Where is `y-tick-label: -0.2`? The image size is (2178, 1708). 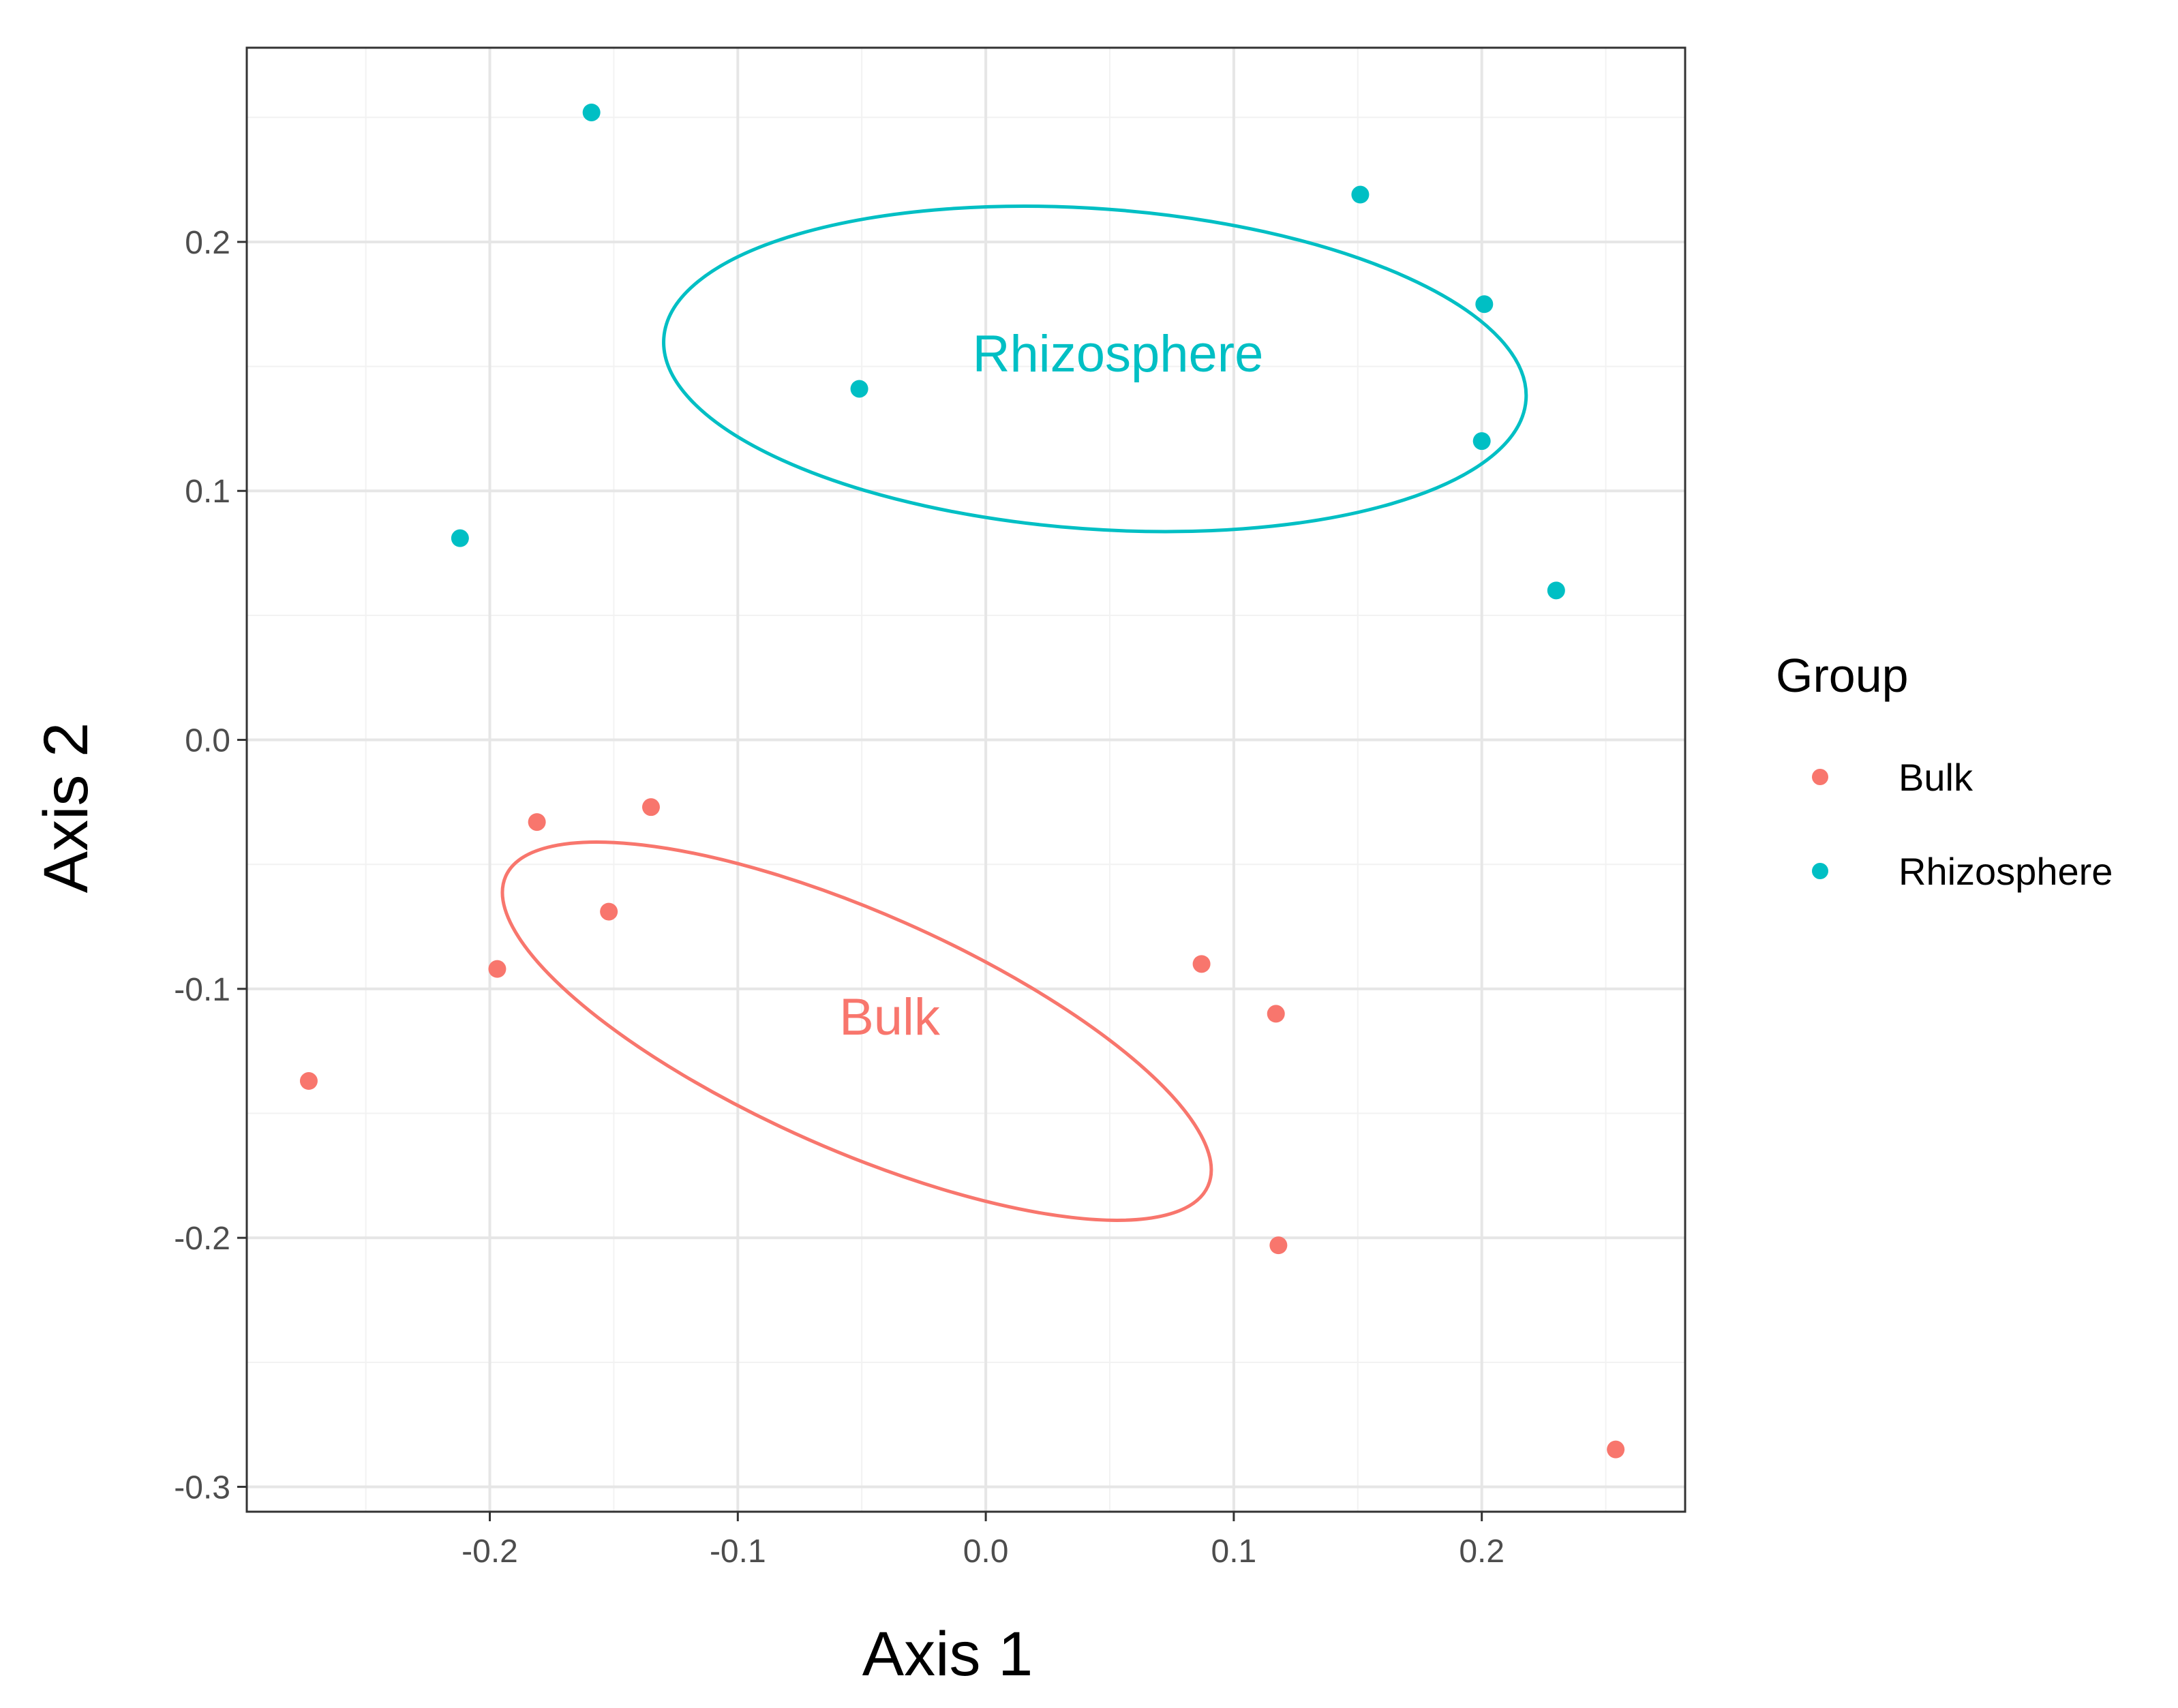
y-tick-label: -0.2 is located at coordinates (202, 1239).